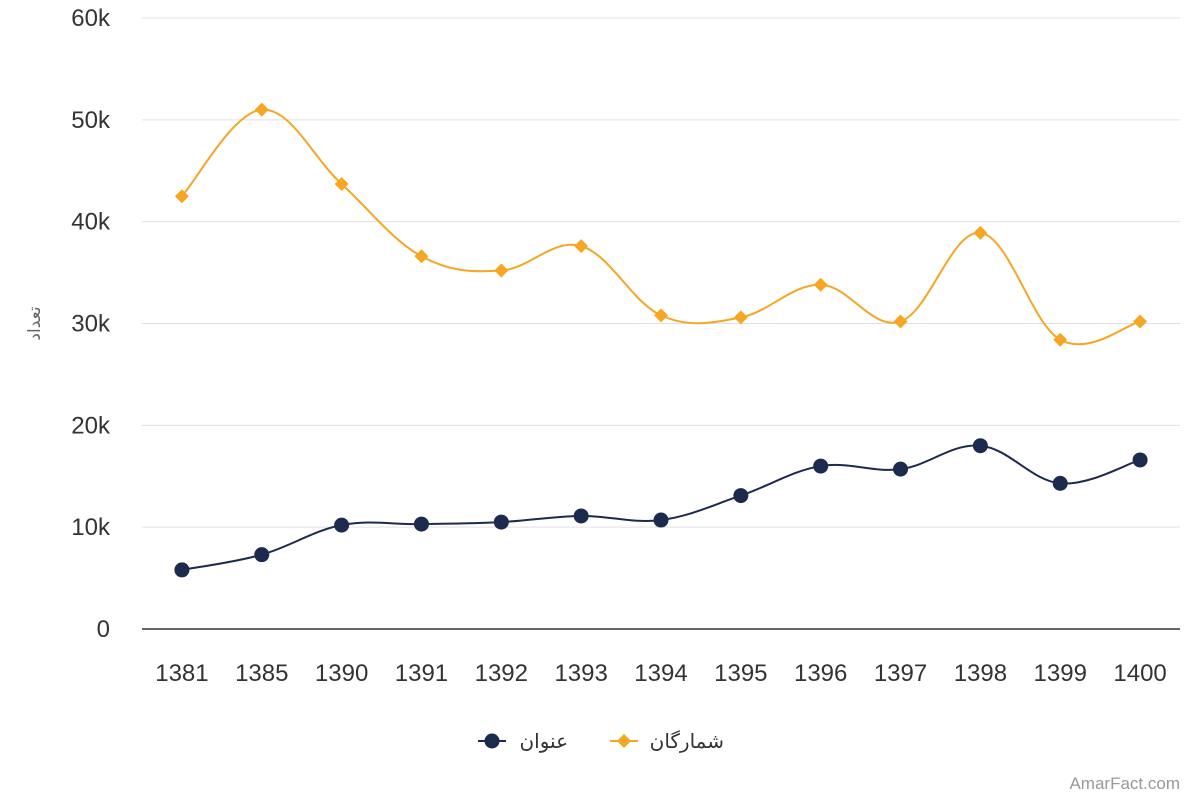  What do you see at coordinates (580, 673) in the screenshot?
I see `x-tick-label: 1393` at bounding box center [580, 673].